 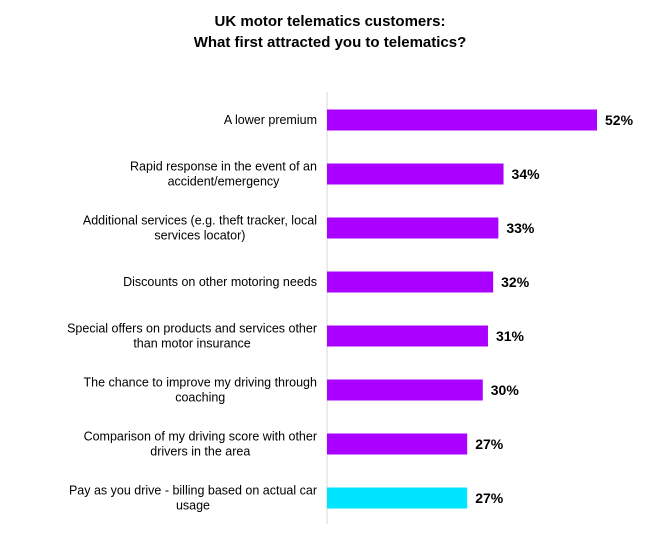 What do you see at coordinates (270, 120) in the screenshot?
I see `category-label-1: A lower premium` at bounding box center [270, 120].